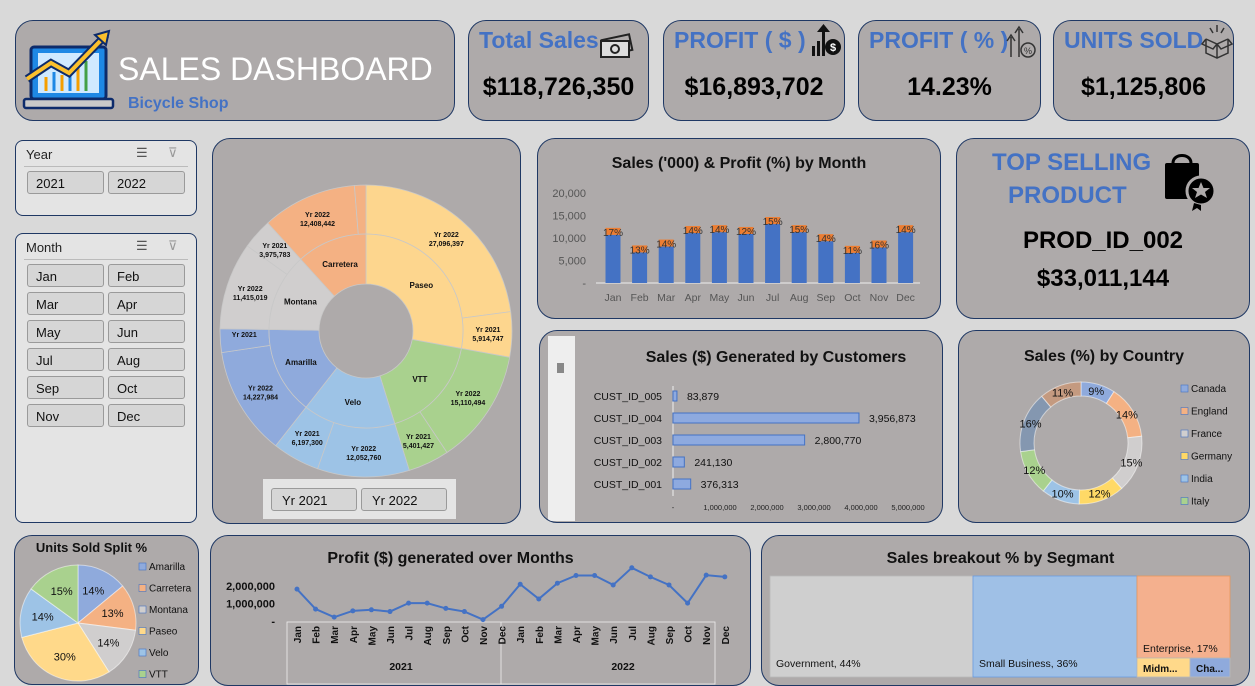 This screenshot has width=1255, height=686. I want to click on month-button-jun: Jun, so click(146, 331).